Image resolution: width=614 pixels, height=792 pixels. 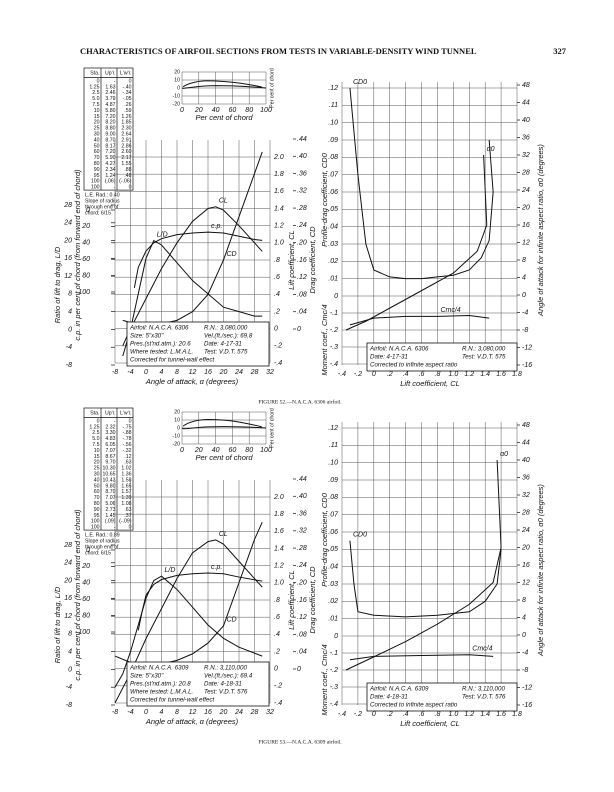 I want to click on table-cell: -.88, so click(x=127, y=433).